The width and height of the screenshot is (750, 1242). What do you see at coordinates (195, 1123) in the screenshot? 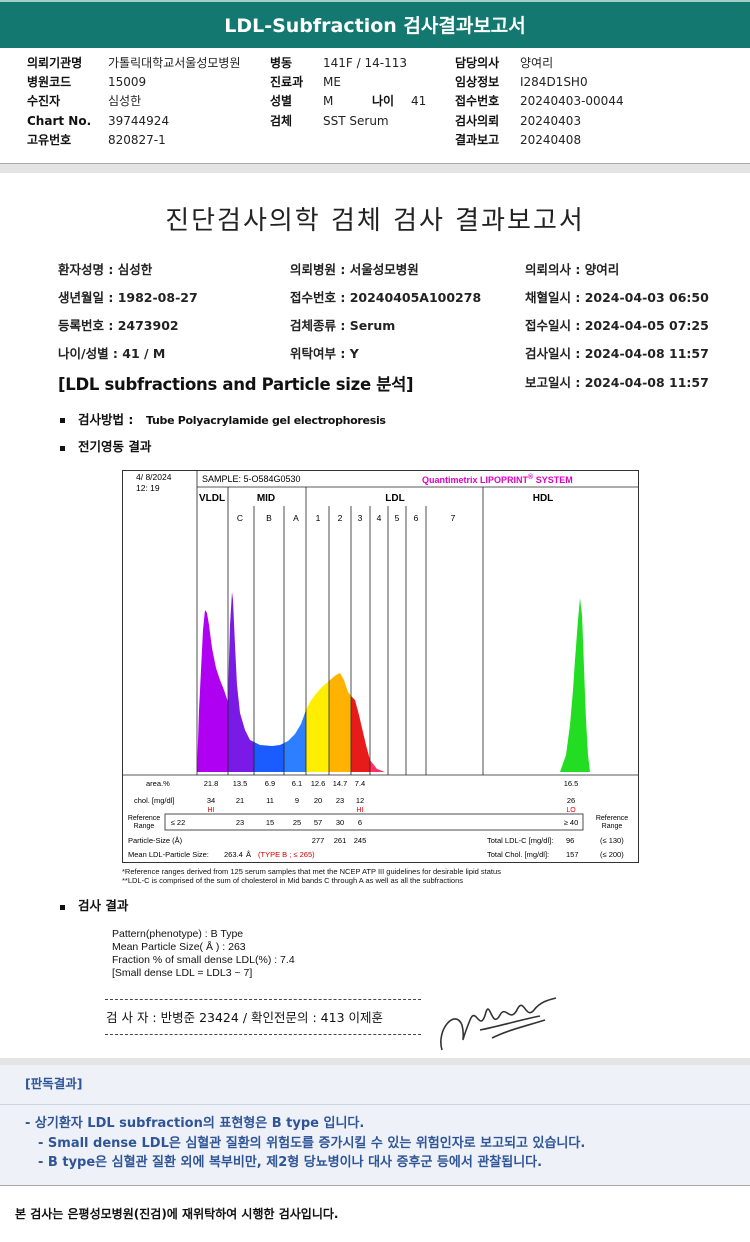
I see `interpretation-line: - 상기환자 LDL subfraction의 표현형은 B type 입니다.` at bounding box center [195, 1123].